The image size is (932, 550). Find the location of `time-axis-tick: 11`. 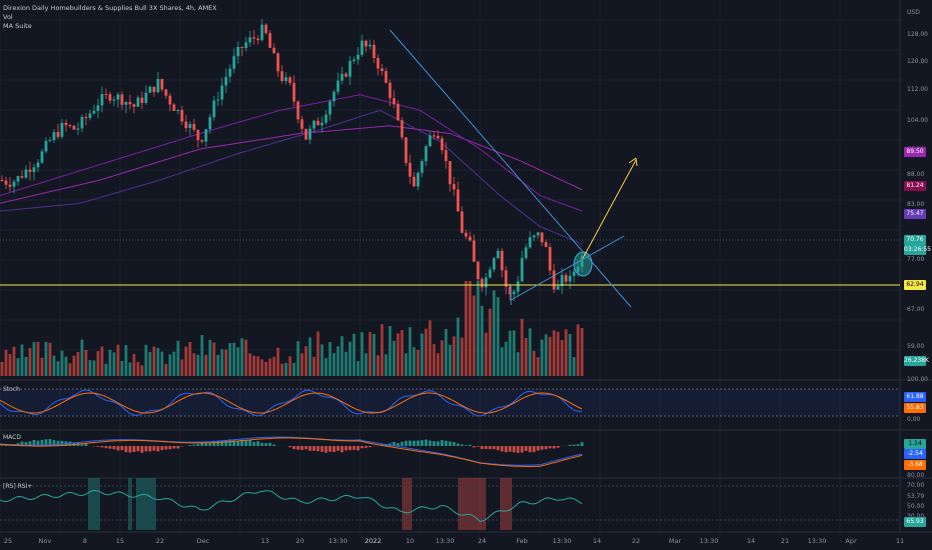

time-axis-tick: 11 is located at coordinates (900, 541).